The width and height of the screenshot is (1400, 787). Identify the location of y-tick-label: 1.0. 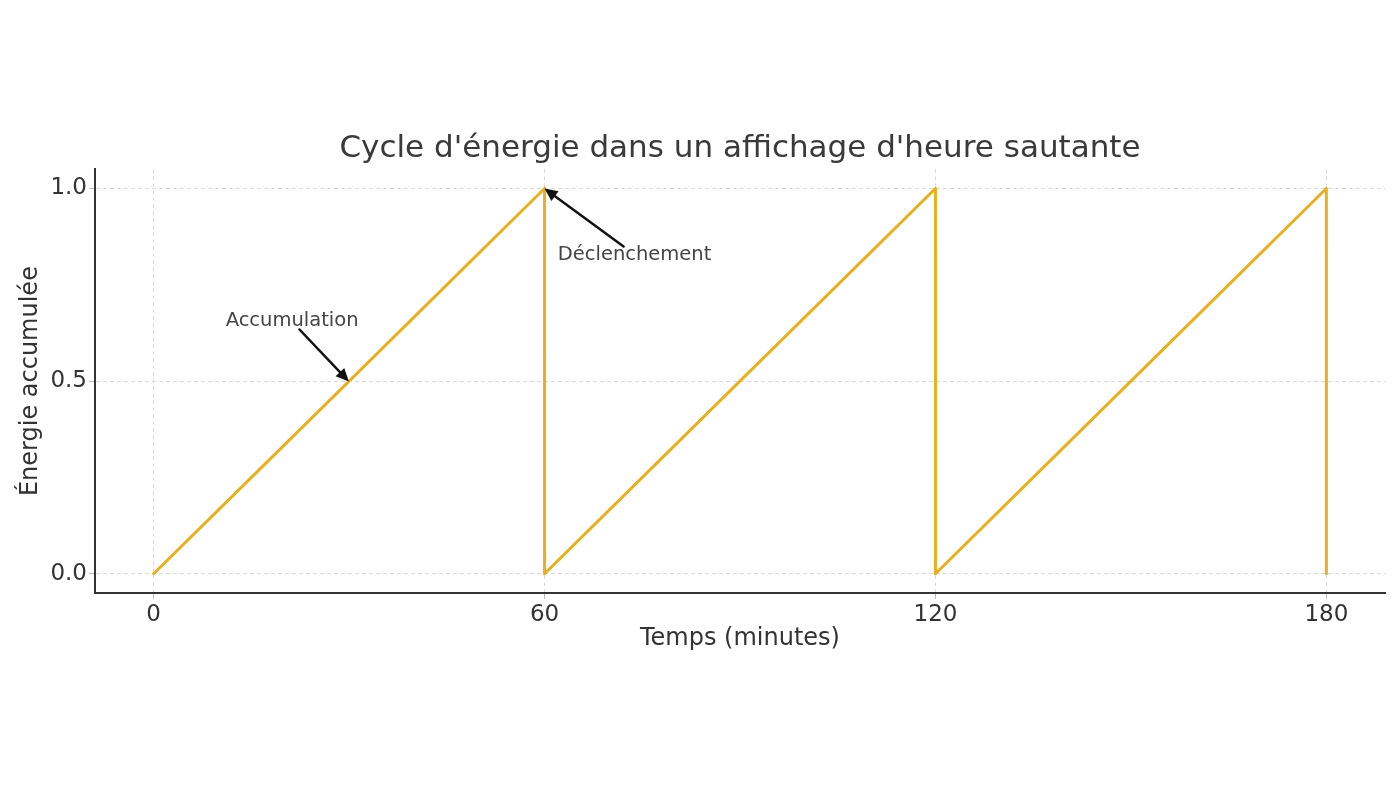
(68, 186).